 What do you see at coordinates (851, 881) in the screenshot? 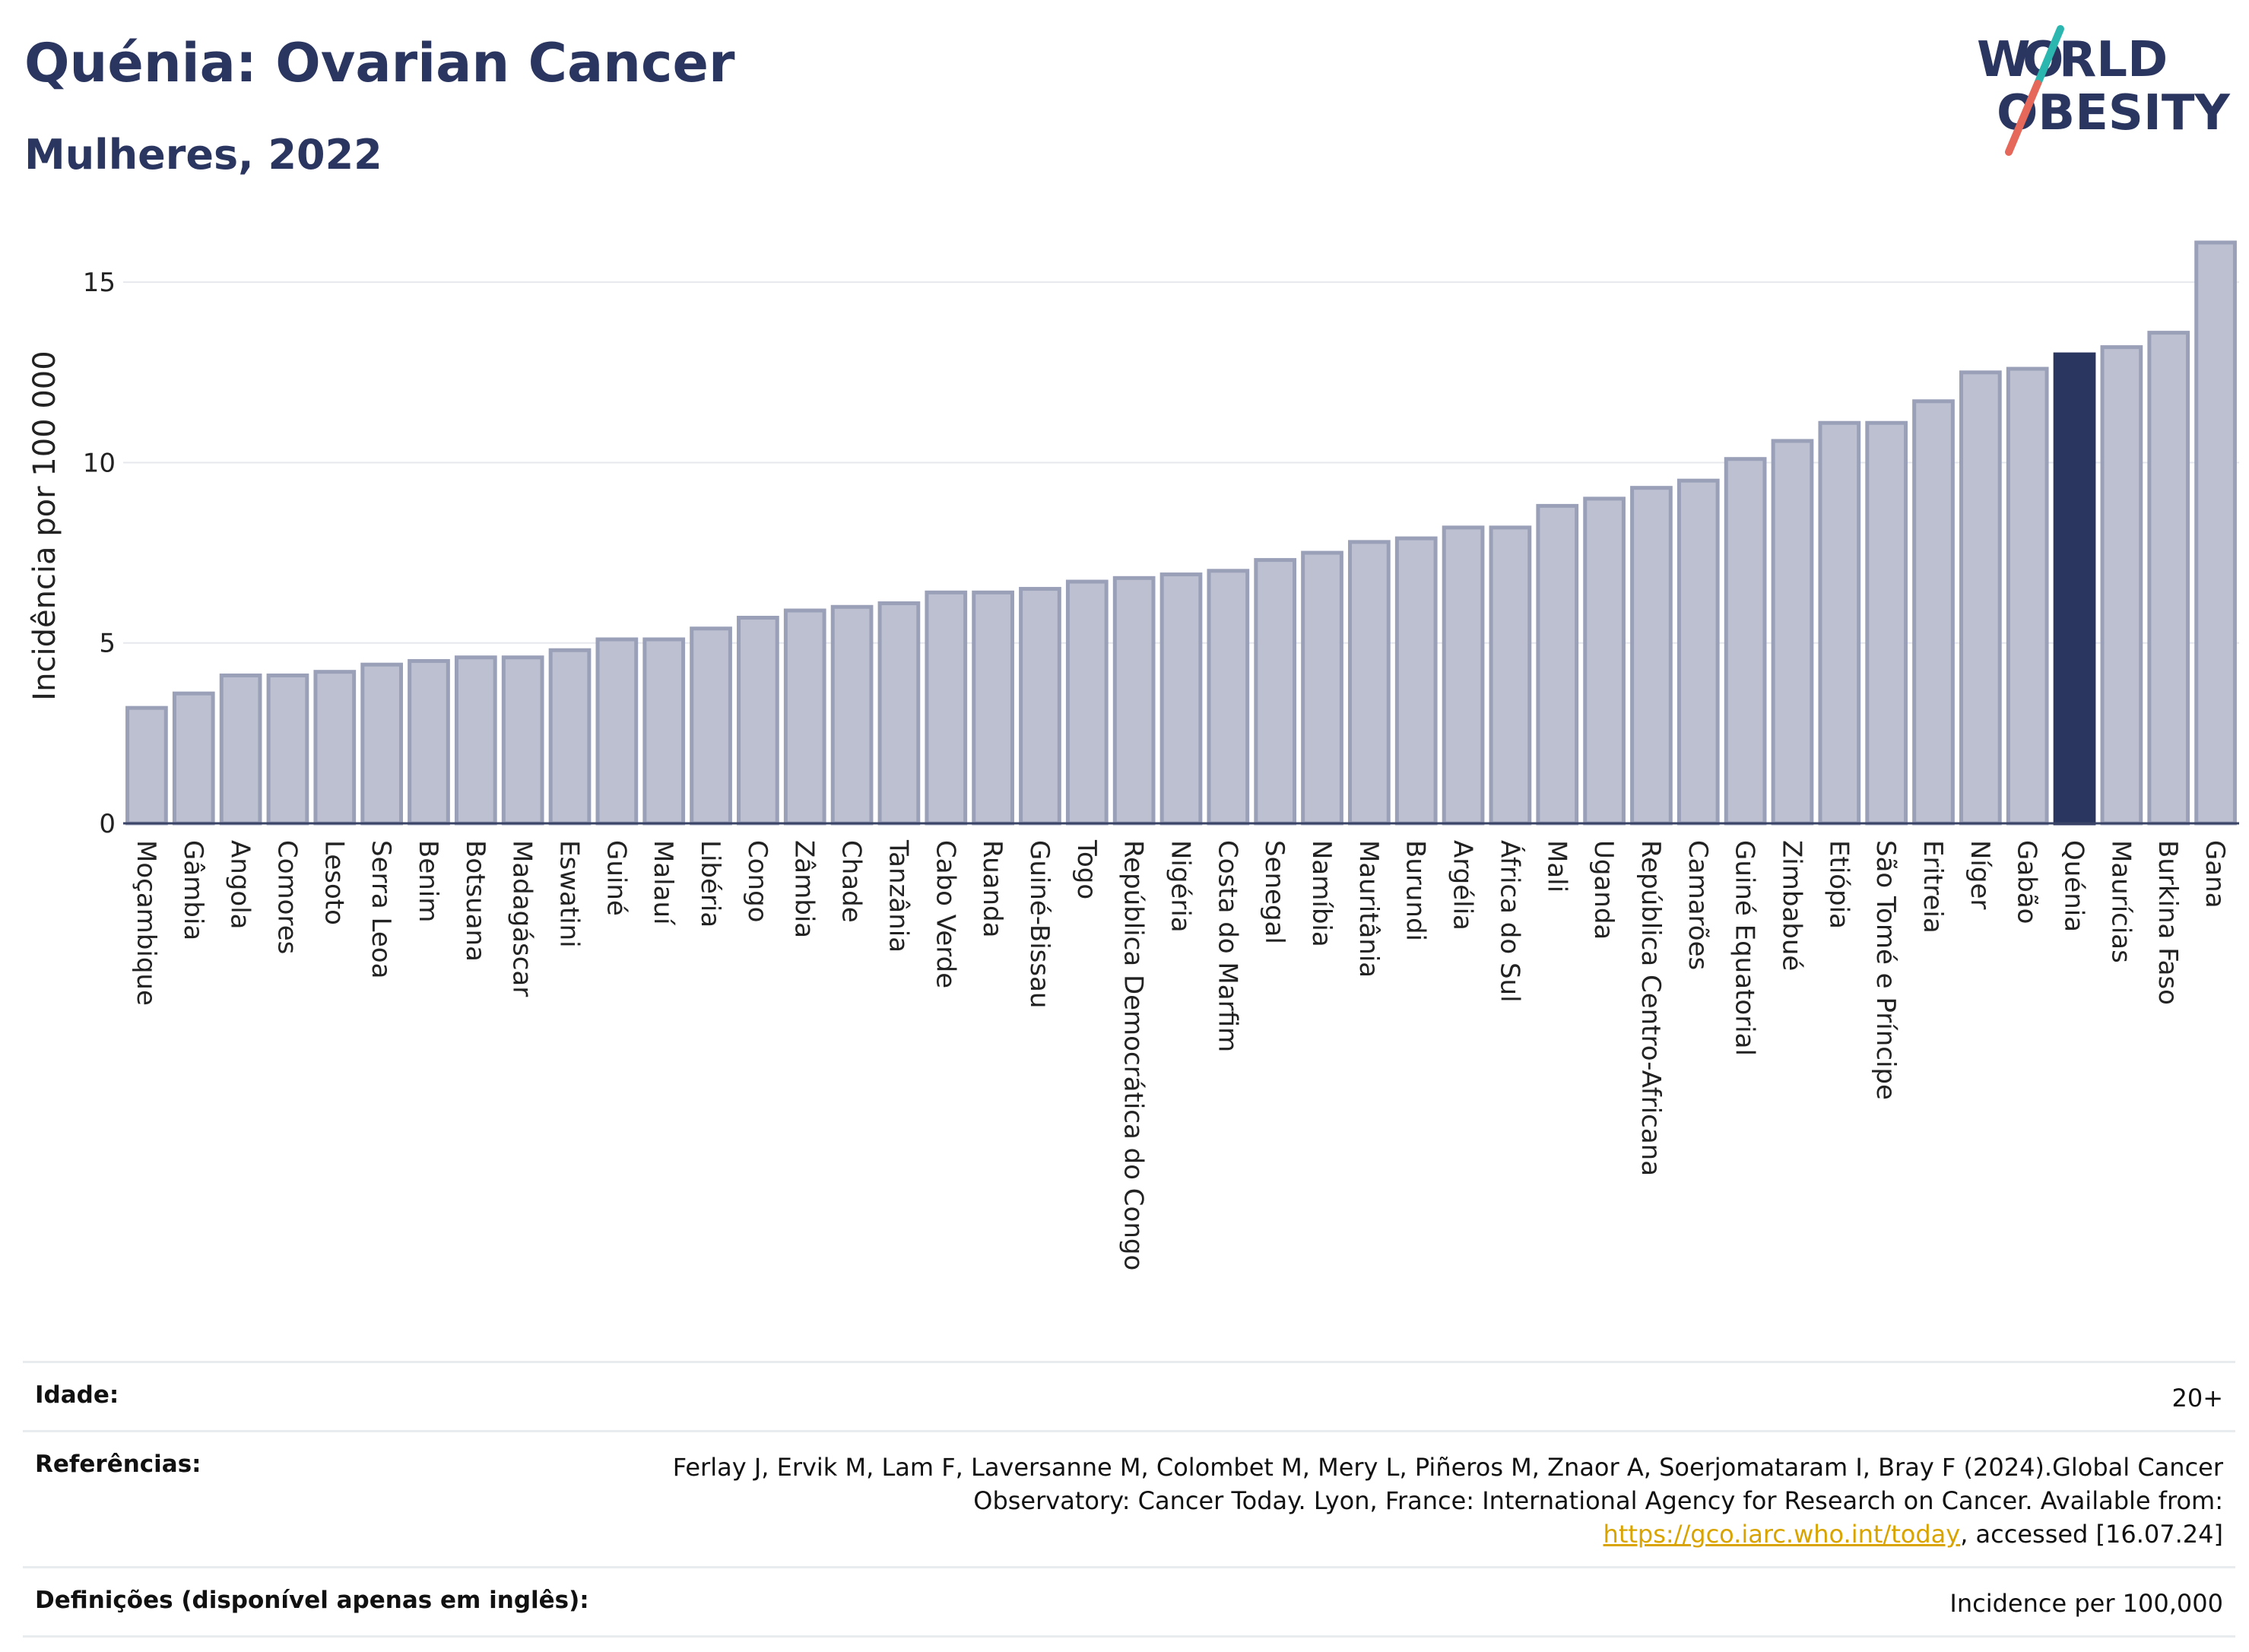
I see `x-tick-label: Chade` at bounding box center [851, 881].